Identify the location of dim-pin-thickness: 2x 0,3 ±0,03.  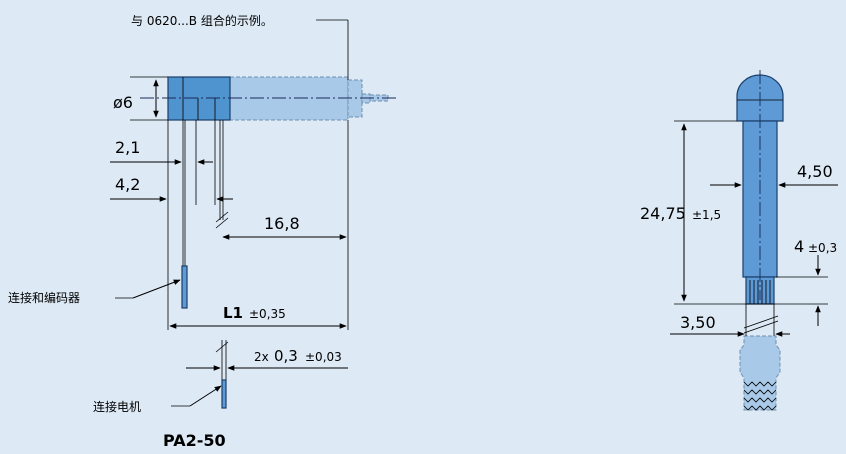
(267, 374).